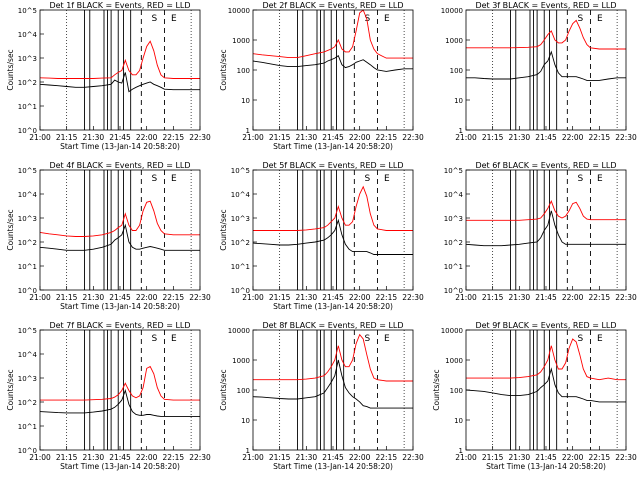  What do you see at coordinates (119, 5) in the screenshot?
I see `chart-title: Det 1f BLACK = Events, RED = LLD` at bounding box center [119, 5].